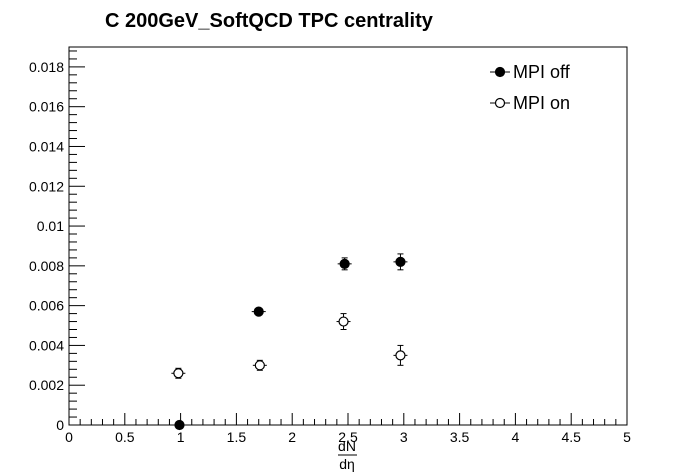 Image resolution: width=696 pixels, height=472 pixels. Describe the element at coordinates (125, 437) in the screenshot. I see `x-tick-label: 0.5` at that location.